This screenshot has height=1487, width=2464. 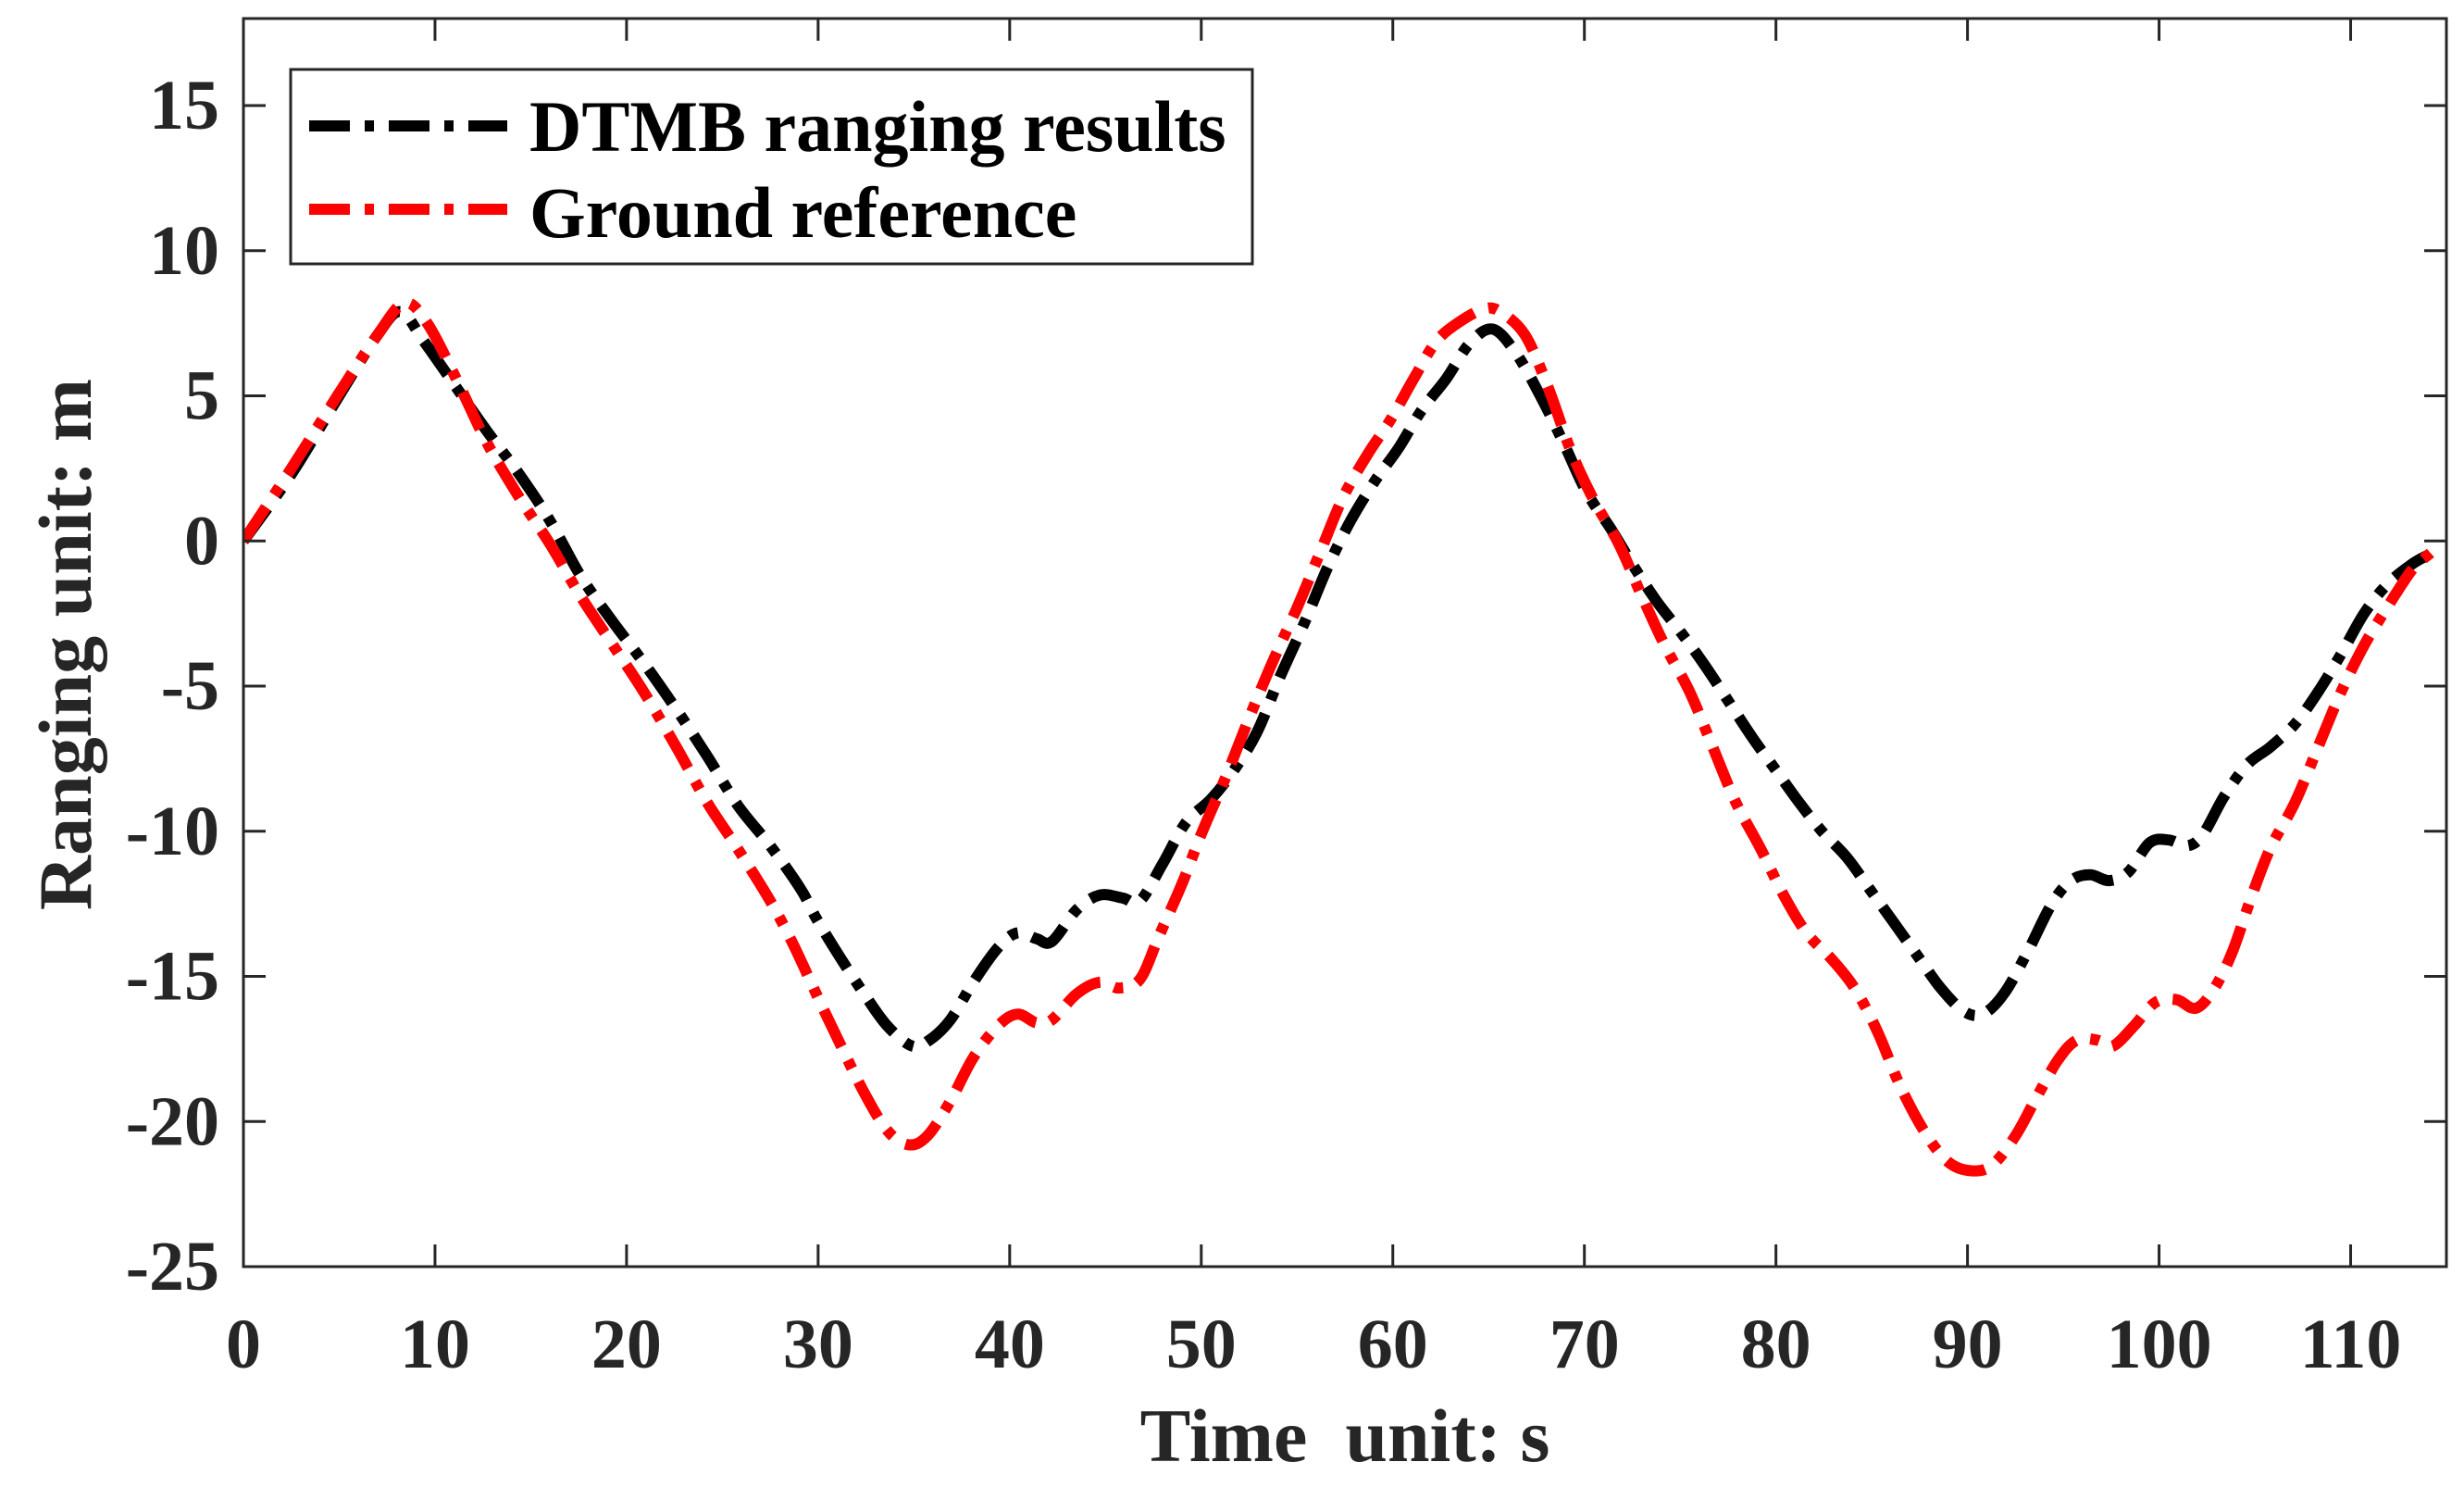 What do you see at coordinates (184, 106) in the screenshot?
I see `y-tick-label: 15` at bounding box center [184, 106].